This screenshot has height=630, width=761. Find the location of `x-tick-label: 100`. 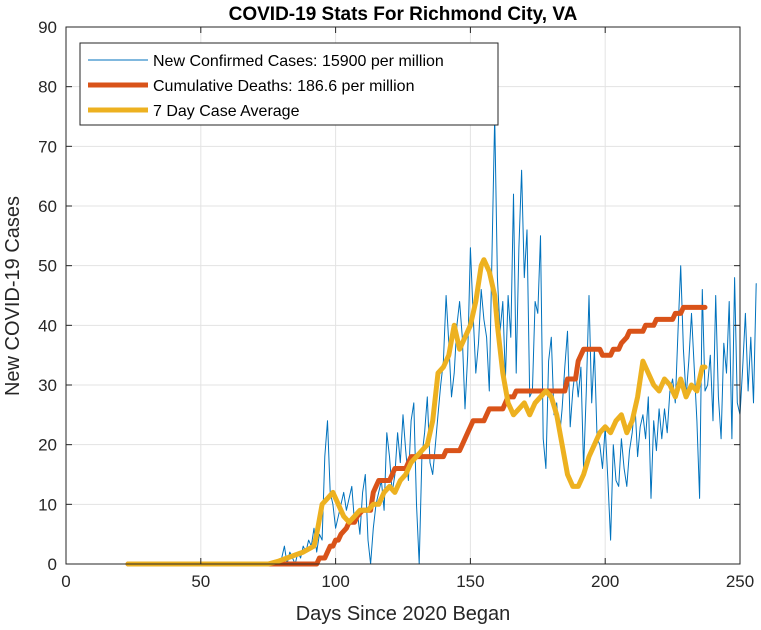

x-tick-label: 100 is located at coordinates (335, 581).